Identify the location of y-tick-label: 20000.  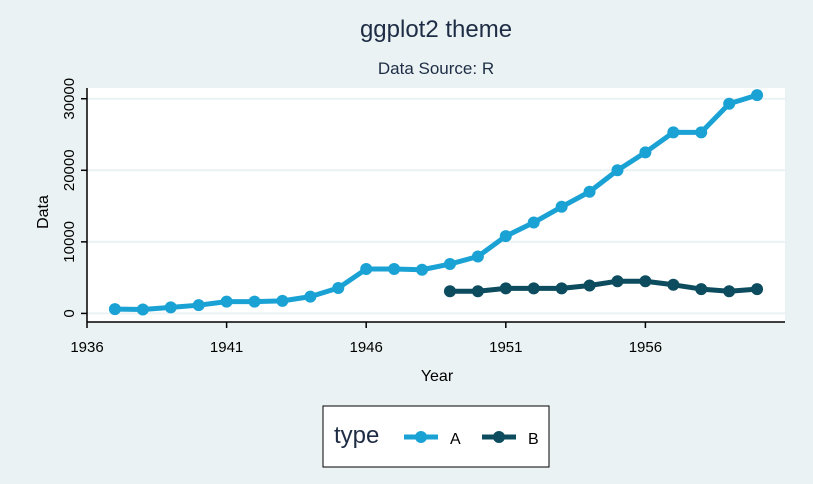
(69, 170).